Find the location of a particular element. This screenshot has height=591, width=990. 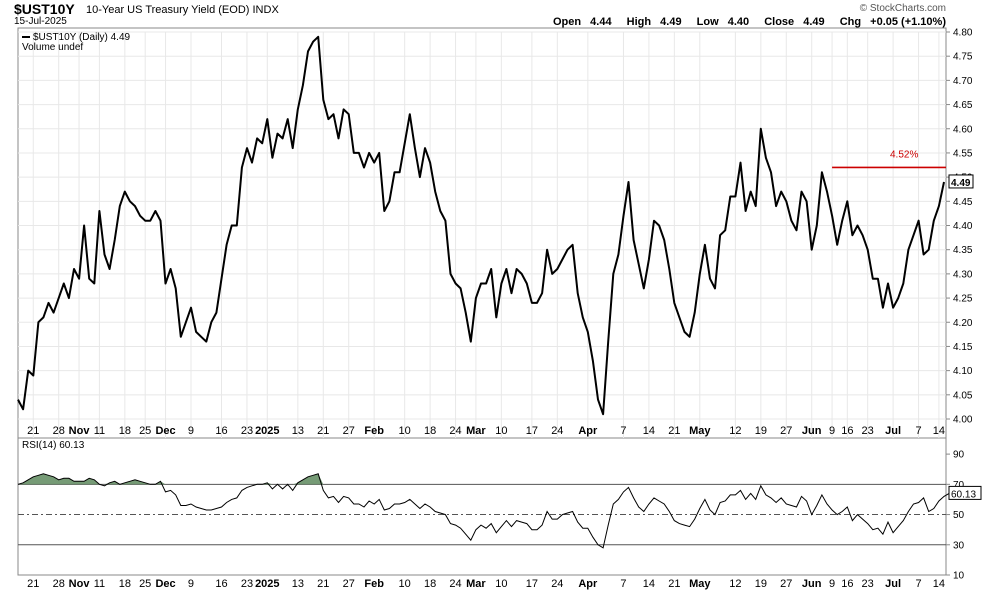

main-x-tick-label: Feb is located at coordinates (374, 431).